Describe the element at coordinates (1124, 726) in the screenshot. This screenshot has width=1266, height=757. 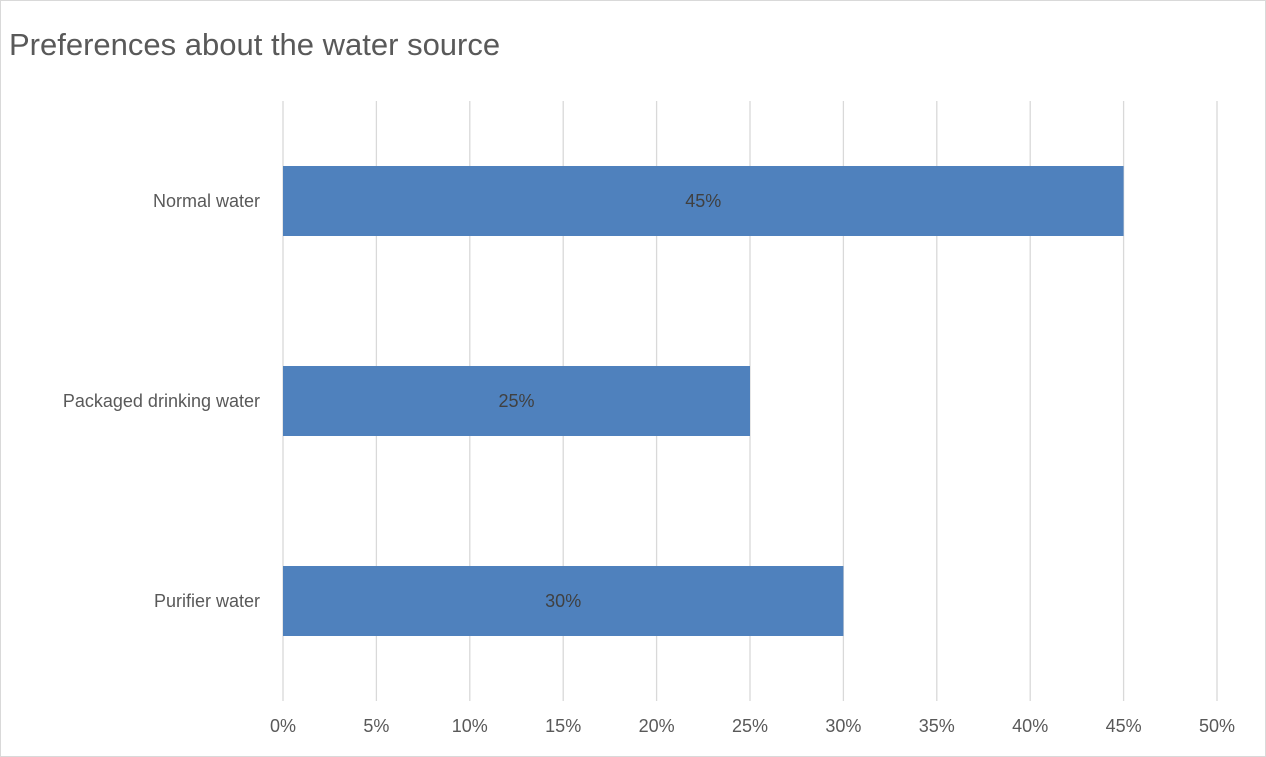
I see `x-tick-label: 45%` at that location.